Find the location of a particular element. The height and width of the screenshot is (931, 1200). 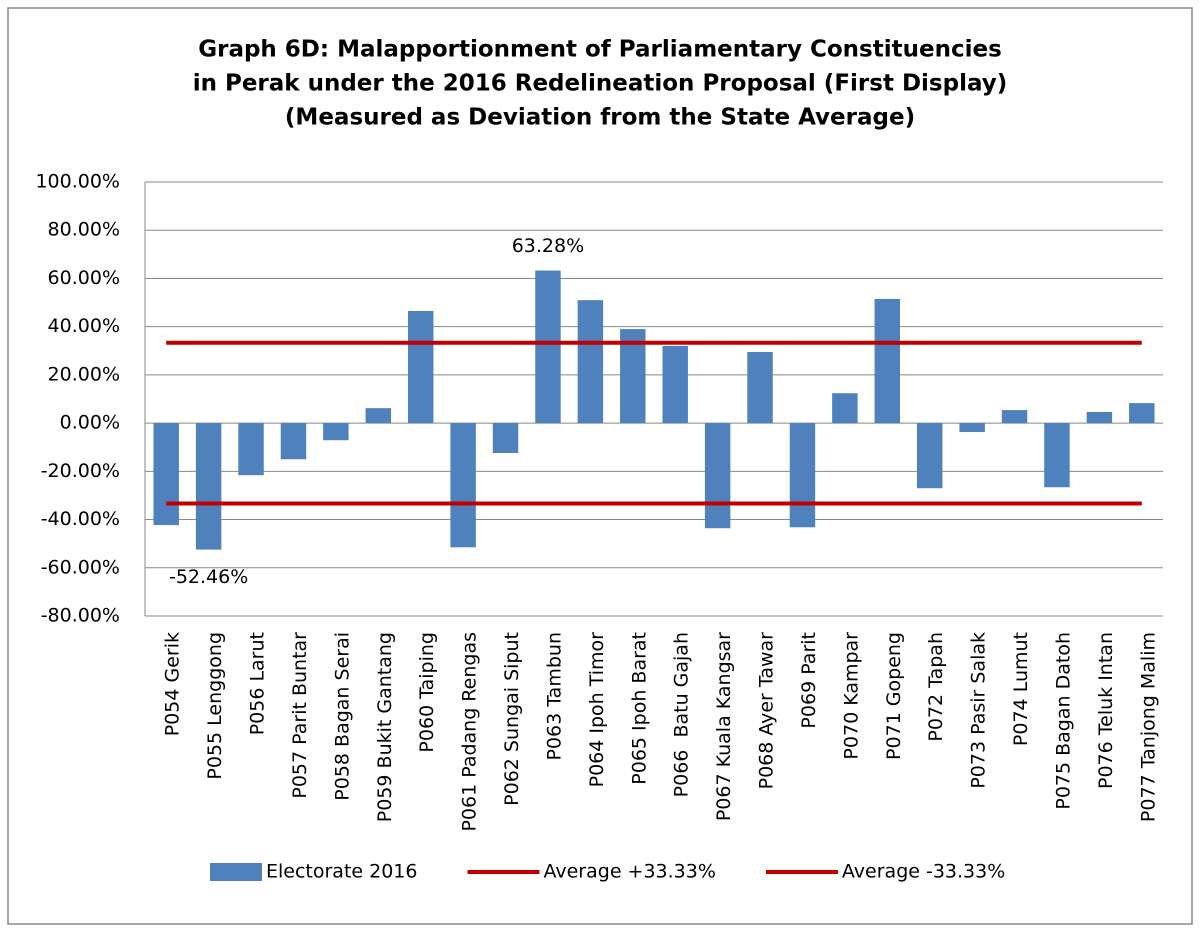

y-tick-label: -40.00% is located at coordinates (80, 519).